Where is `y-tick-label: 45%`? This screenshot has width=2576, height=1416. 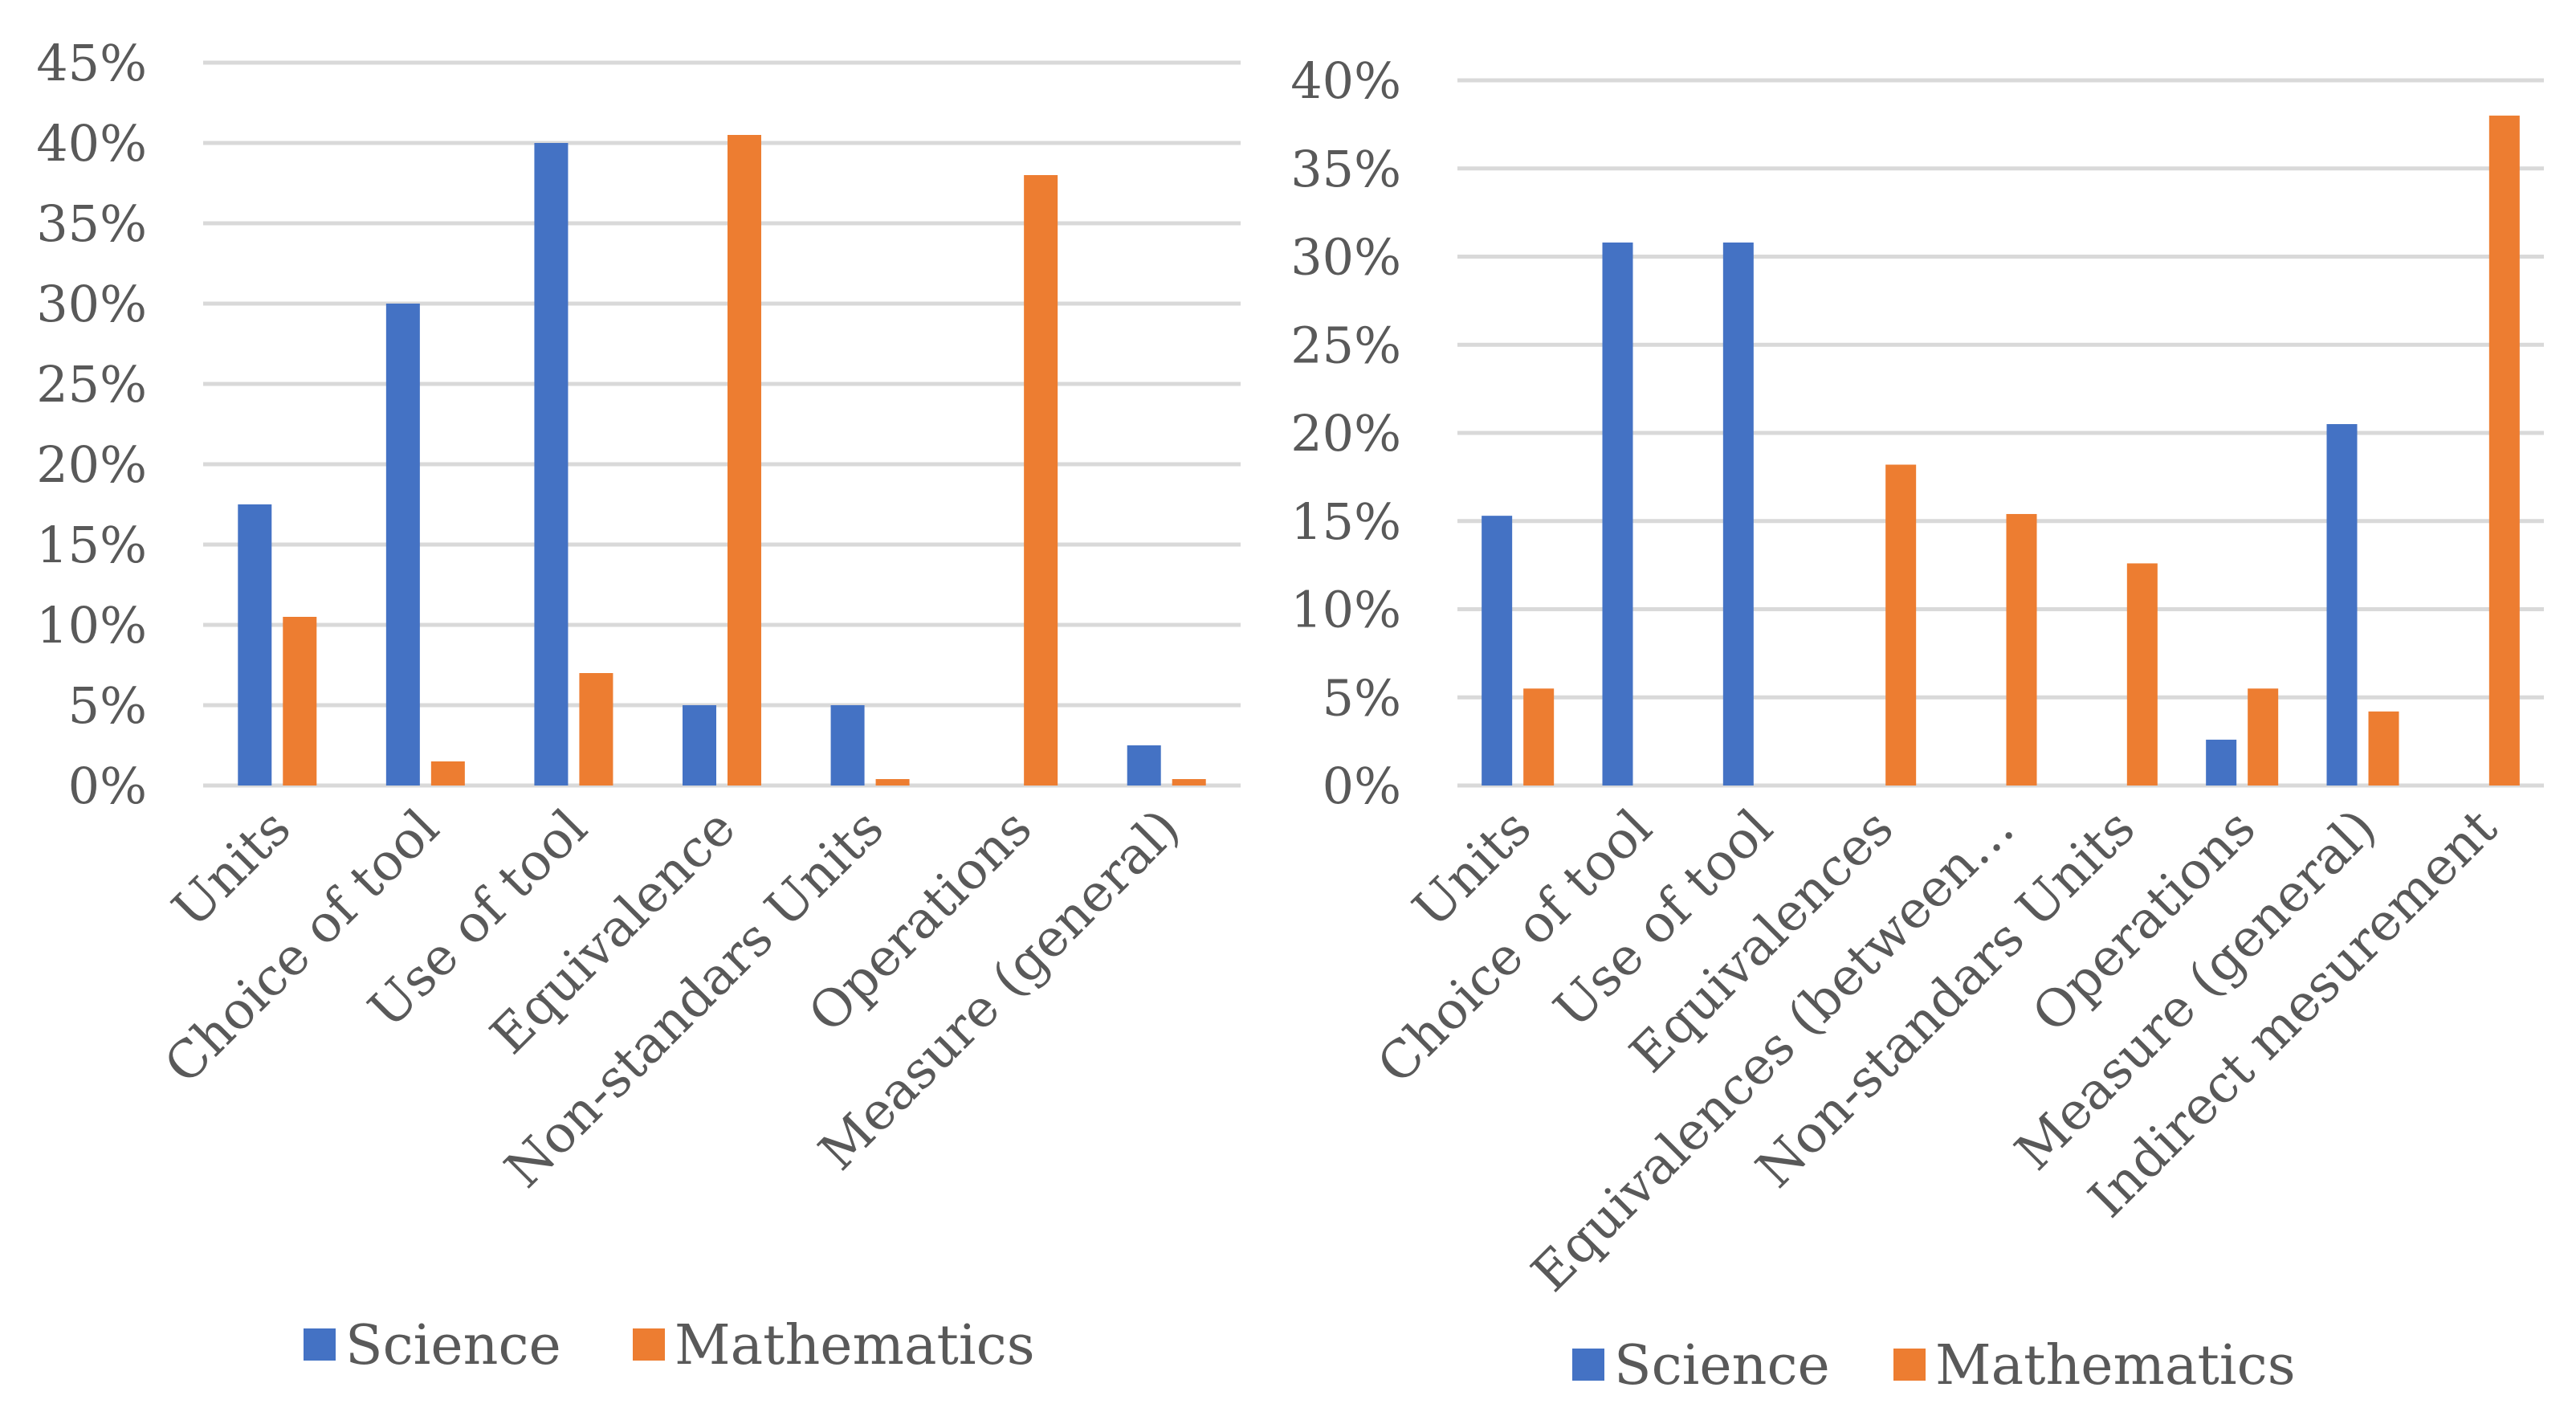
y-tick-label: 45% is located at coordinates (91, 63).